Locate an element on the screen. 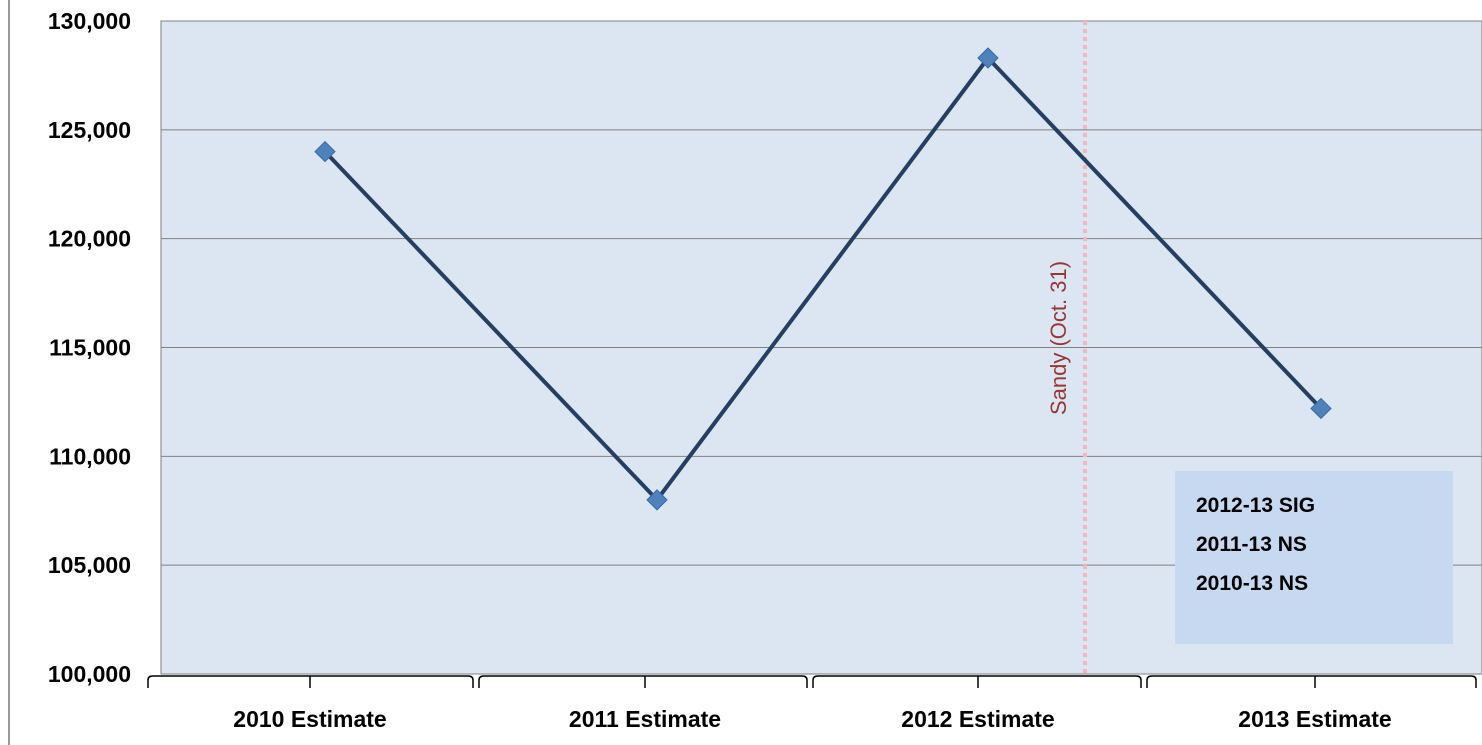 This screenshot has height=745, width=1482. y-tick-label: 100,000 is located at coordinates (89, 674).